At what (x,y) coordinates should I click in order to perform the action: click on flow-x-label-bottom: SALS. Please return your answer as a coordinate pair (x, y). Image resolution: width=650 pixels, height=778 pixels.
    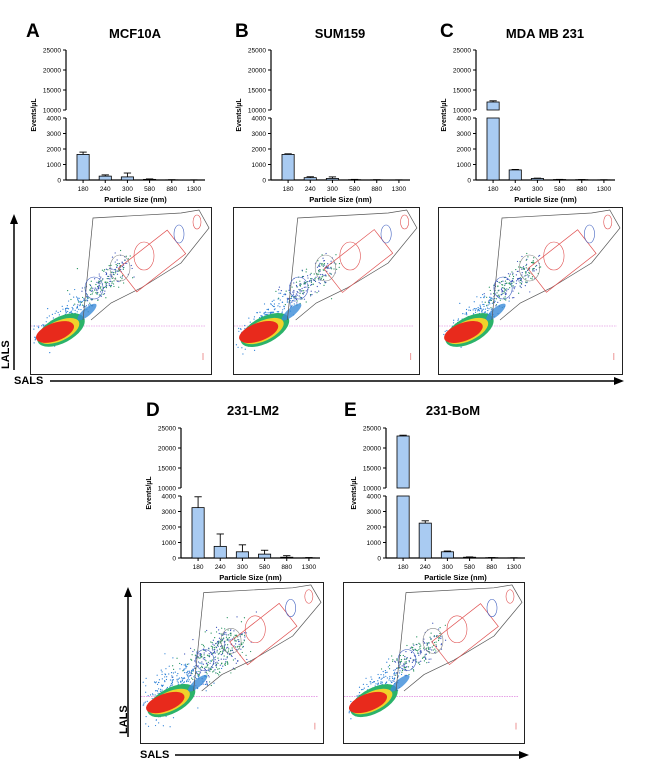
    Looking at the image, I should click on (155, 755).